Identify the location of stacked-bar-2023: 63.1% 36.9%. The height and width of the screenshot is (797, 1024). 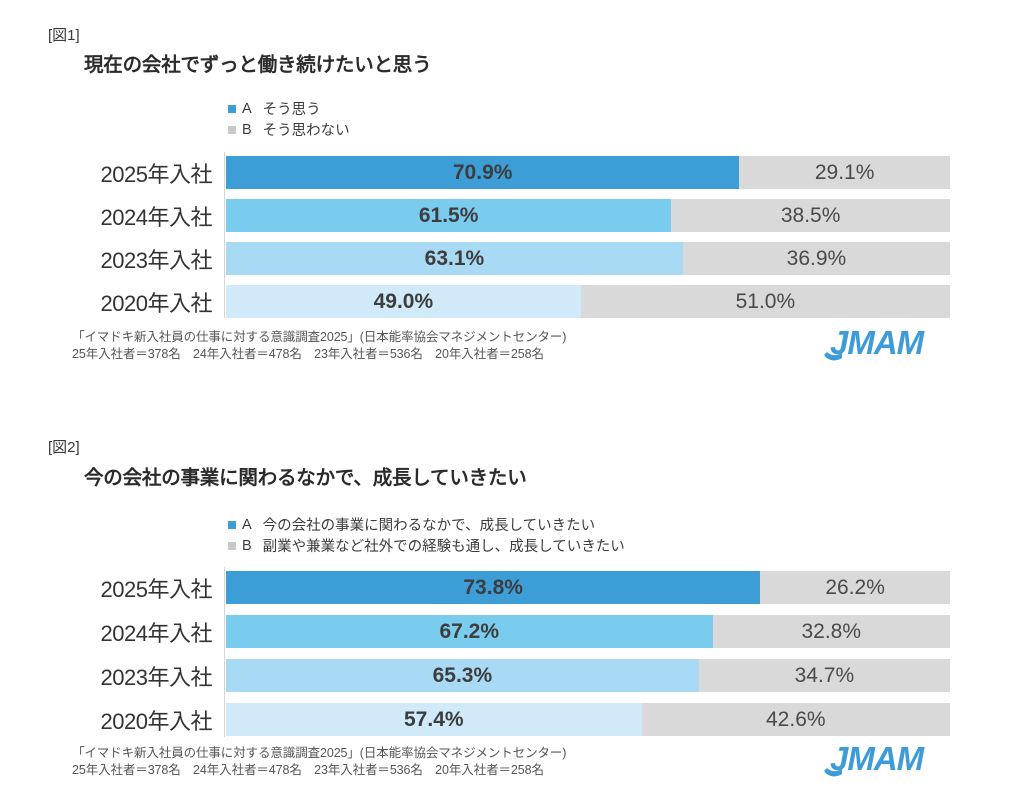
(588, 258).